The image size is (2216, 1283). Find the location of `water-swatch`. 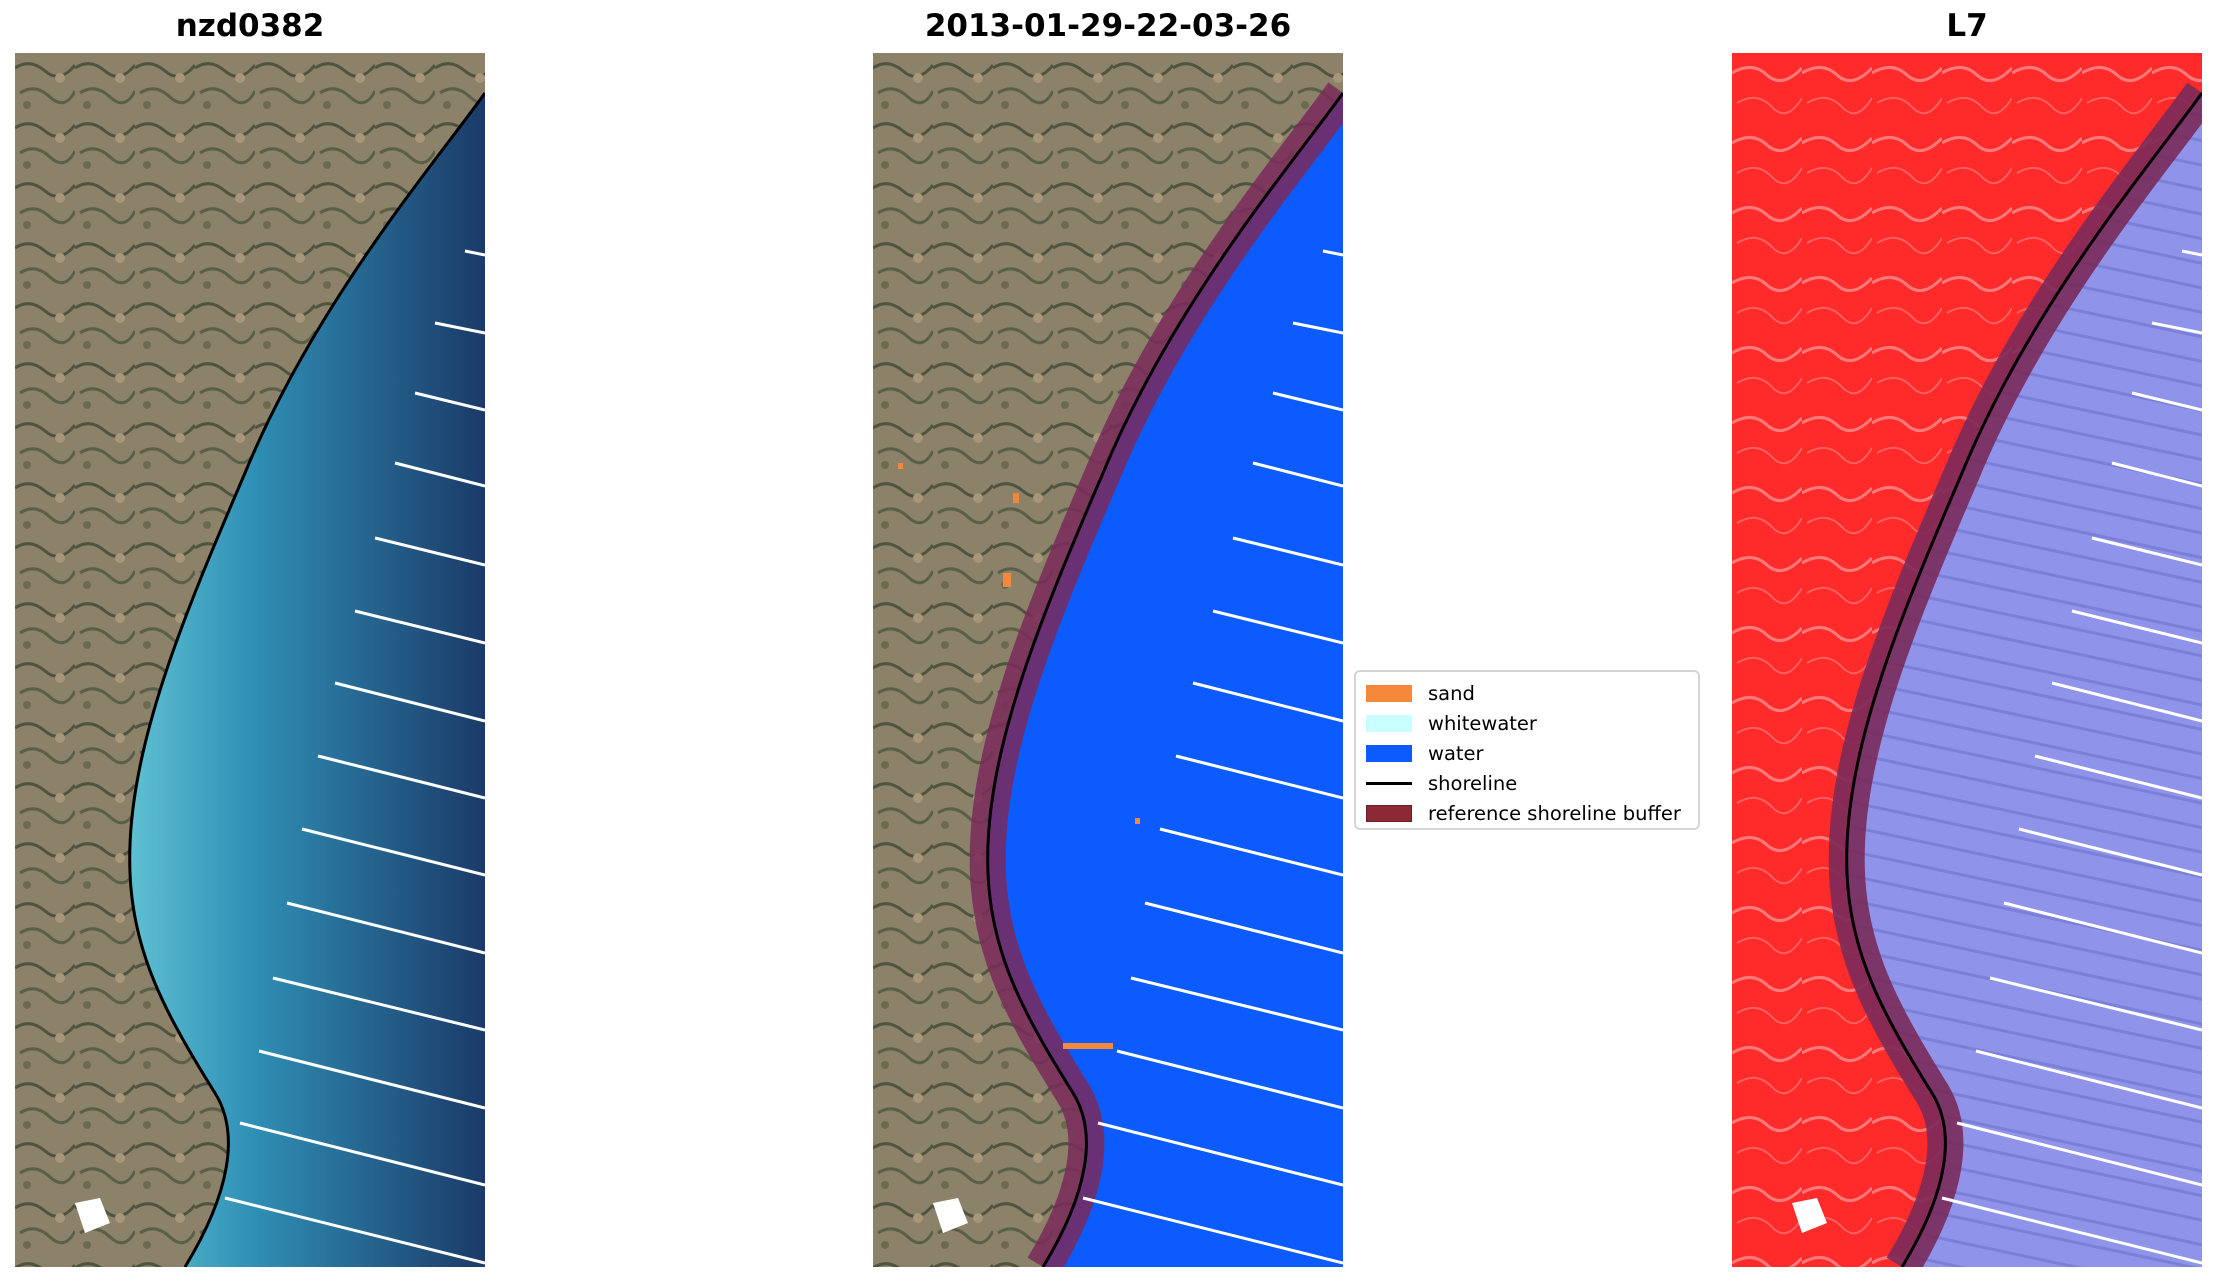

water-swatch is located at coordinates (1389, 753).